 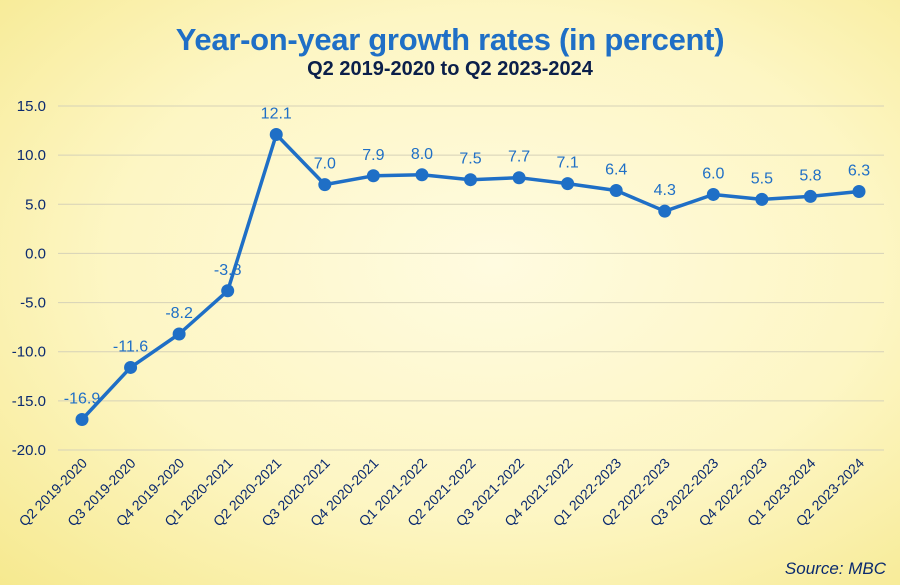 I want to click on y-tick-label: -5.0, so click(x=33, y=303).